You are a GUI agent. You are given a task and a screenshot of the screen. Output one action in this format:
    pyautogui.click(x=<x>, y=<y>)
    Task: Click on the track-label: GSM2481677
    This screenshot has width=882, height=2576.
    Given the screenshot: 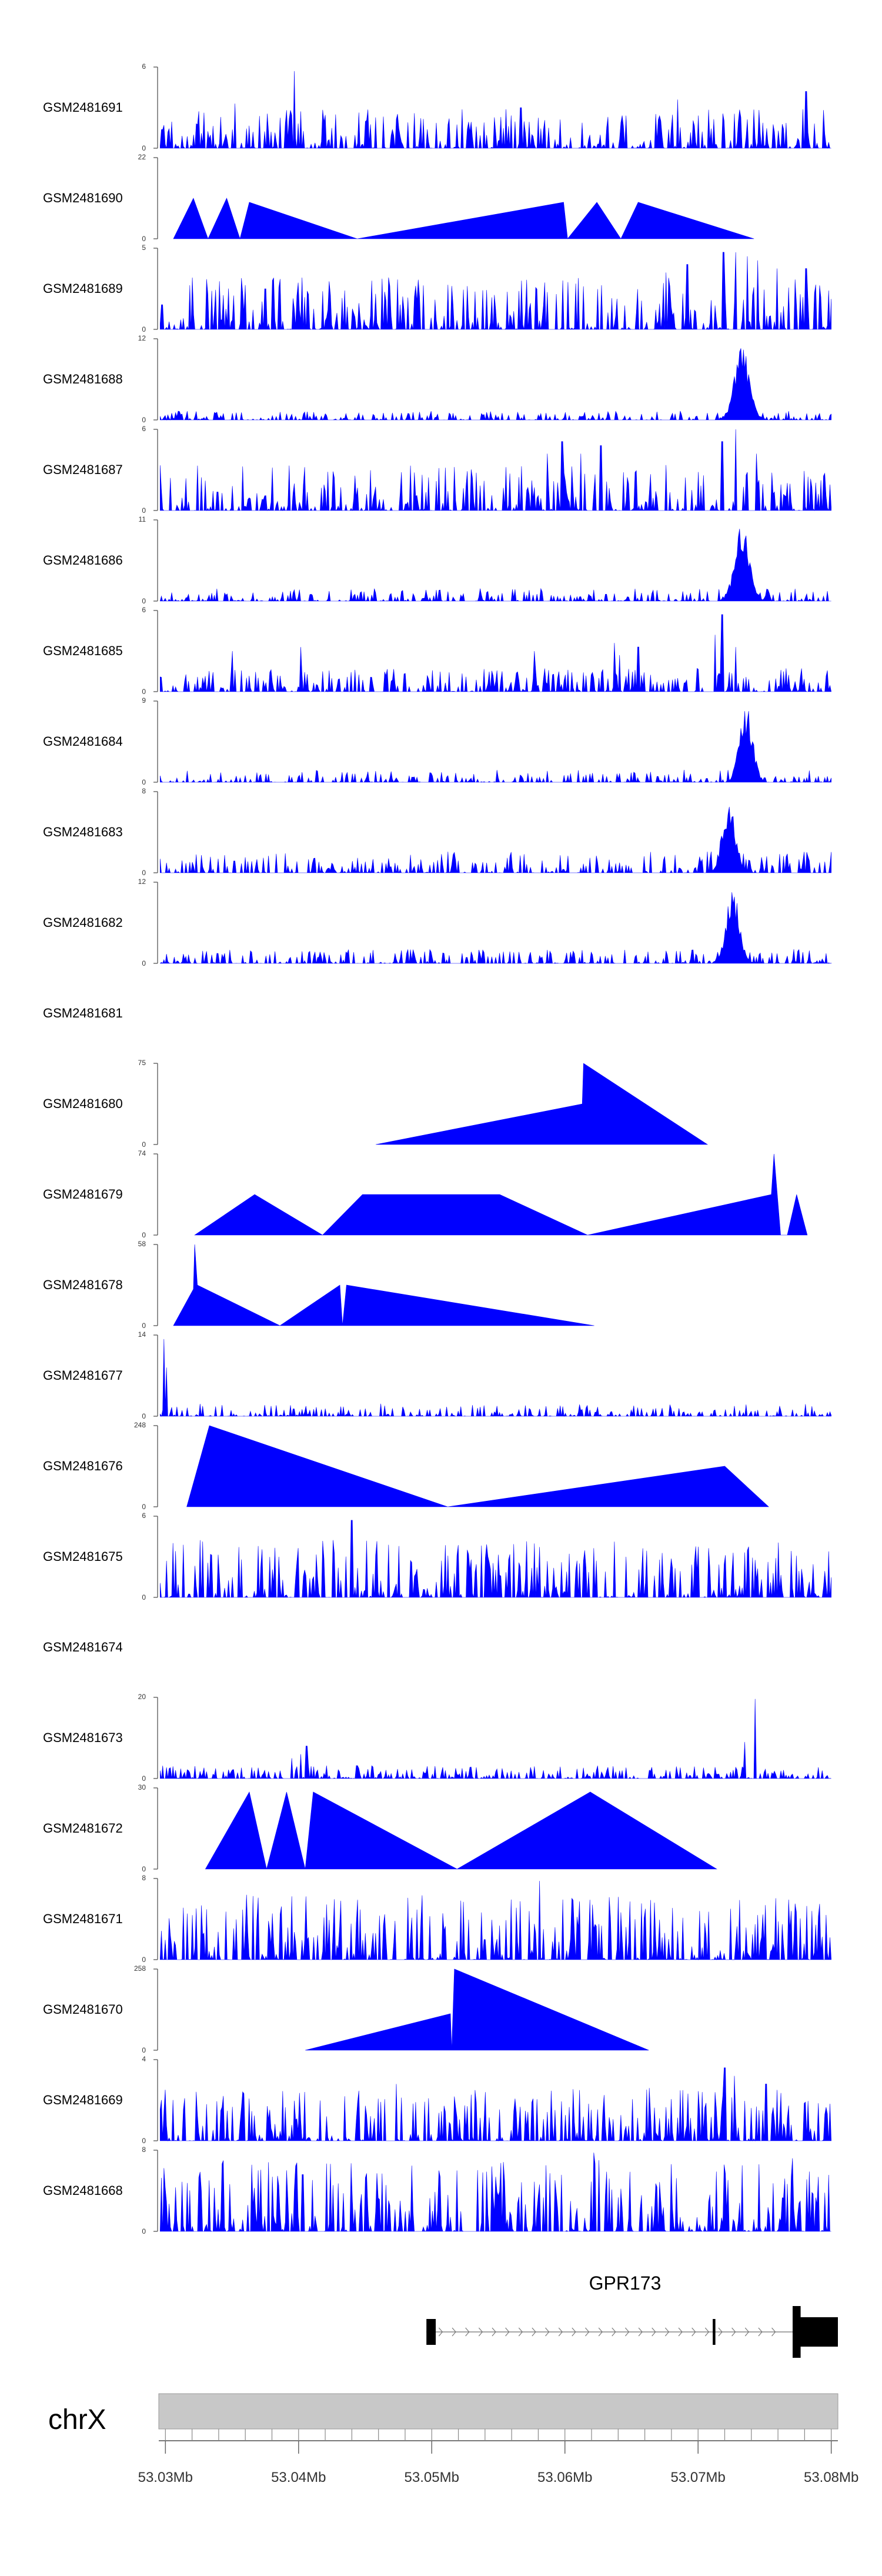 What is the action you would take?
    pyautogui.click(x=83, y=1375)
    